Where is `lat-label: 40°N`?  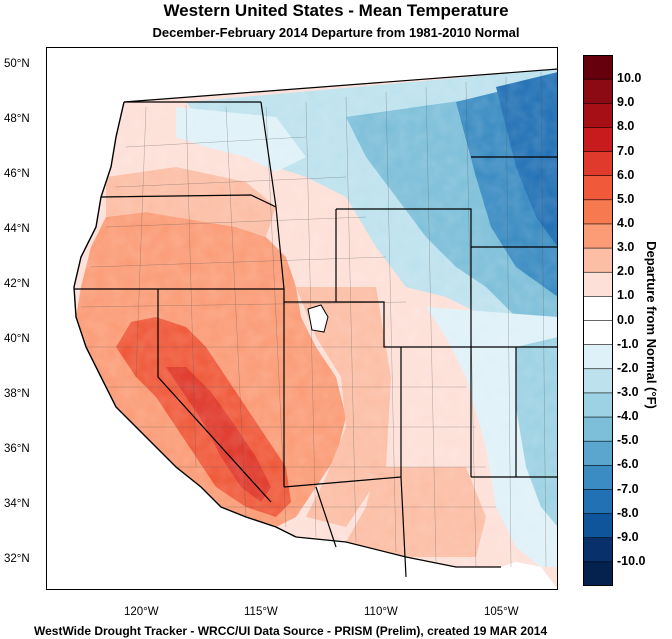 lat-label: 40°N is located at coordinates (17, 339).